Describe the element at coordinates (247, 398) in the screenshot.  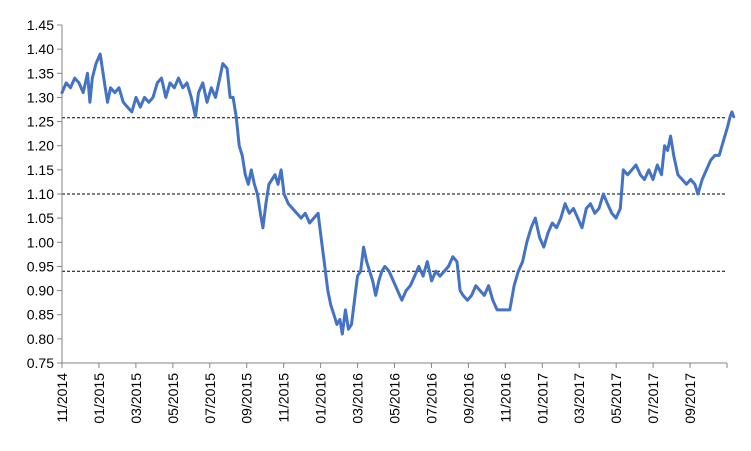
I see `x-tick-label: 09/2015` at that location.